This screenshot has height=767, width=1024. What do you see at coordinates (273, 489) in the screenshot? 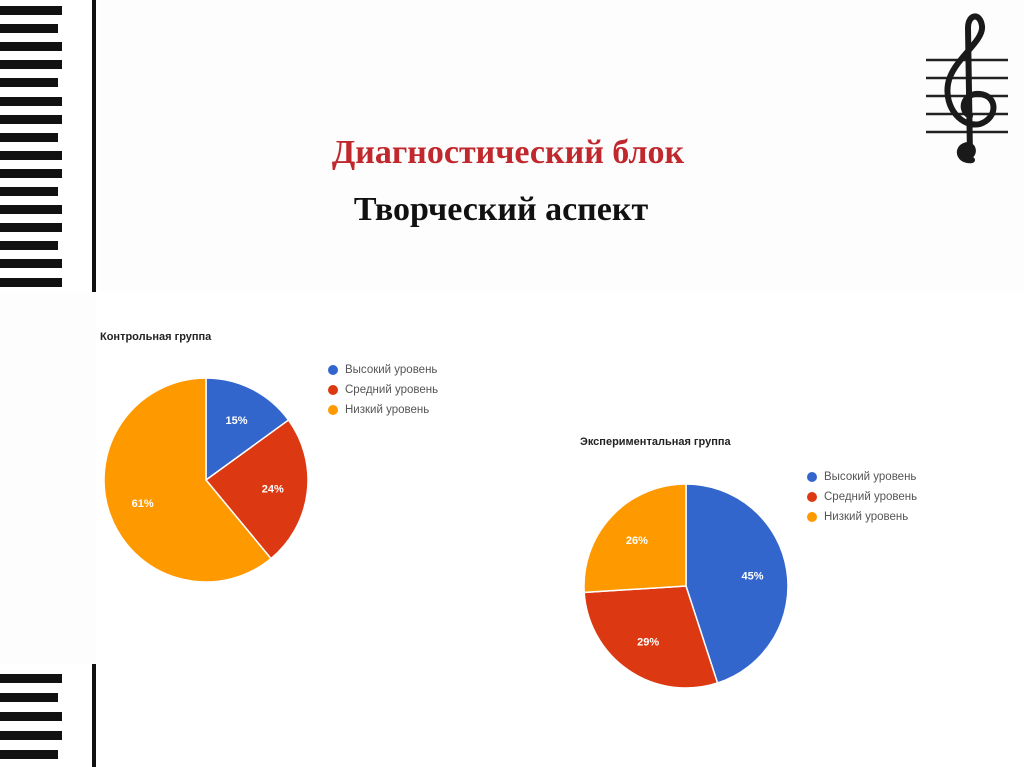
I see `pie-slice-label: 24%` at bounding box center [273, 489].